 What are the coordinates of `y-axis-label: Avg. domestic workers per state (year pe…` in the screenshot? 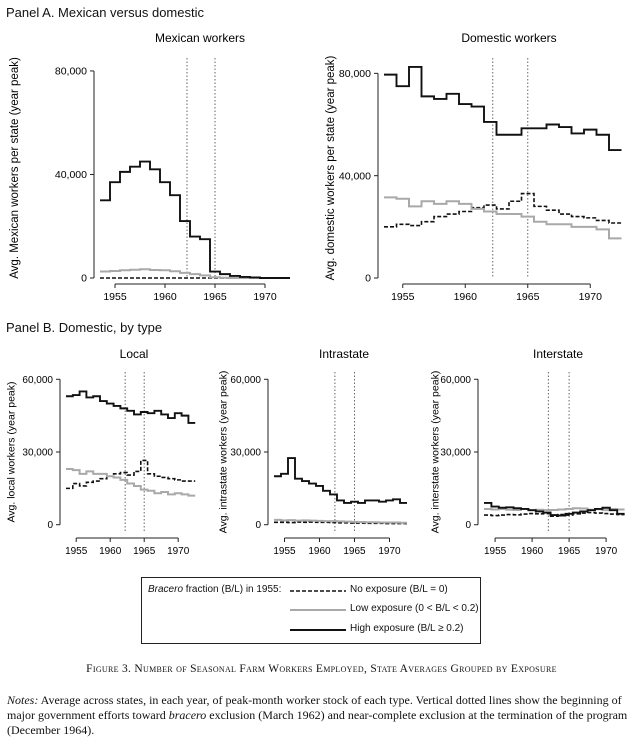 It's located at (331, 167).